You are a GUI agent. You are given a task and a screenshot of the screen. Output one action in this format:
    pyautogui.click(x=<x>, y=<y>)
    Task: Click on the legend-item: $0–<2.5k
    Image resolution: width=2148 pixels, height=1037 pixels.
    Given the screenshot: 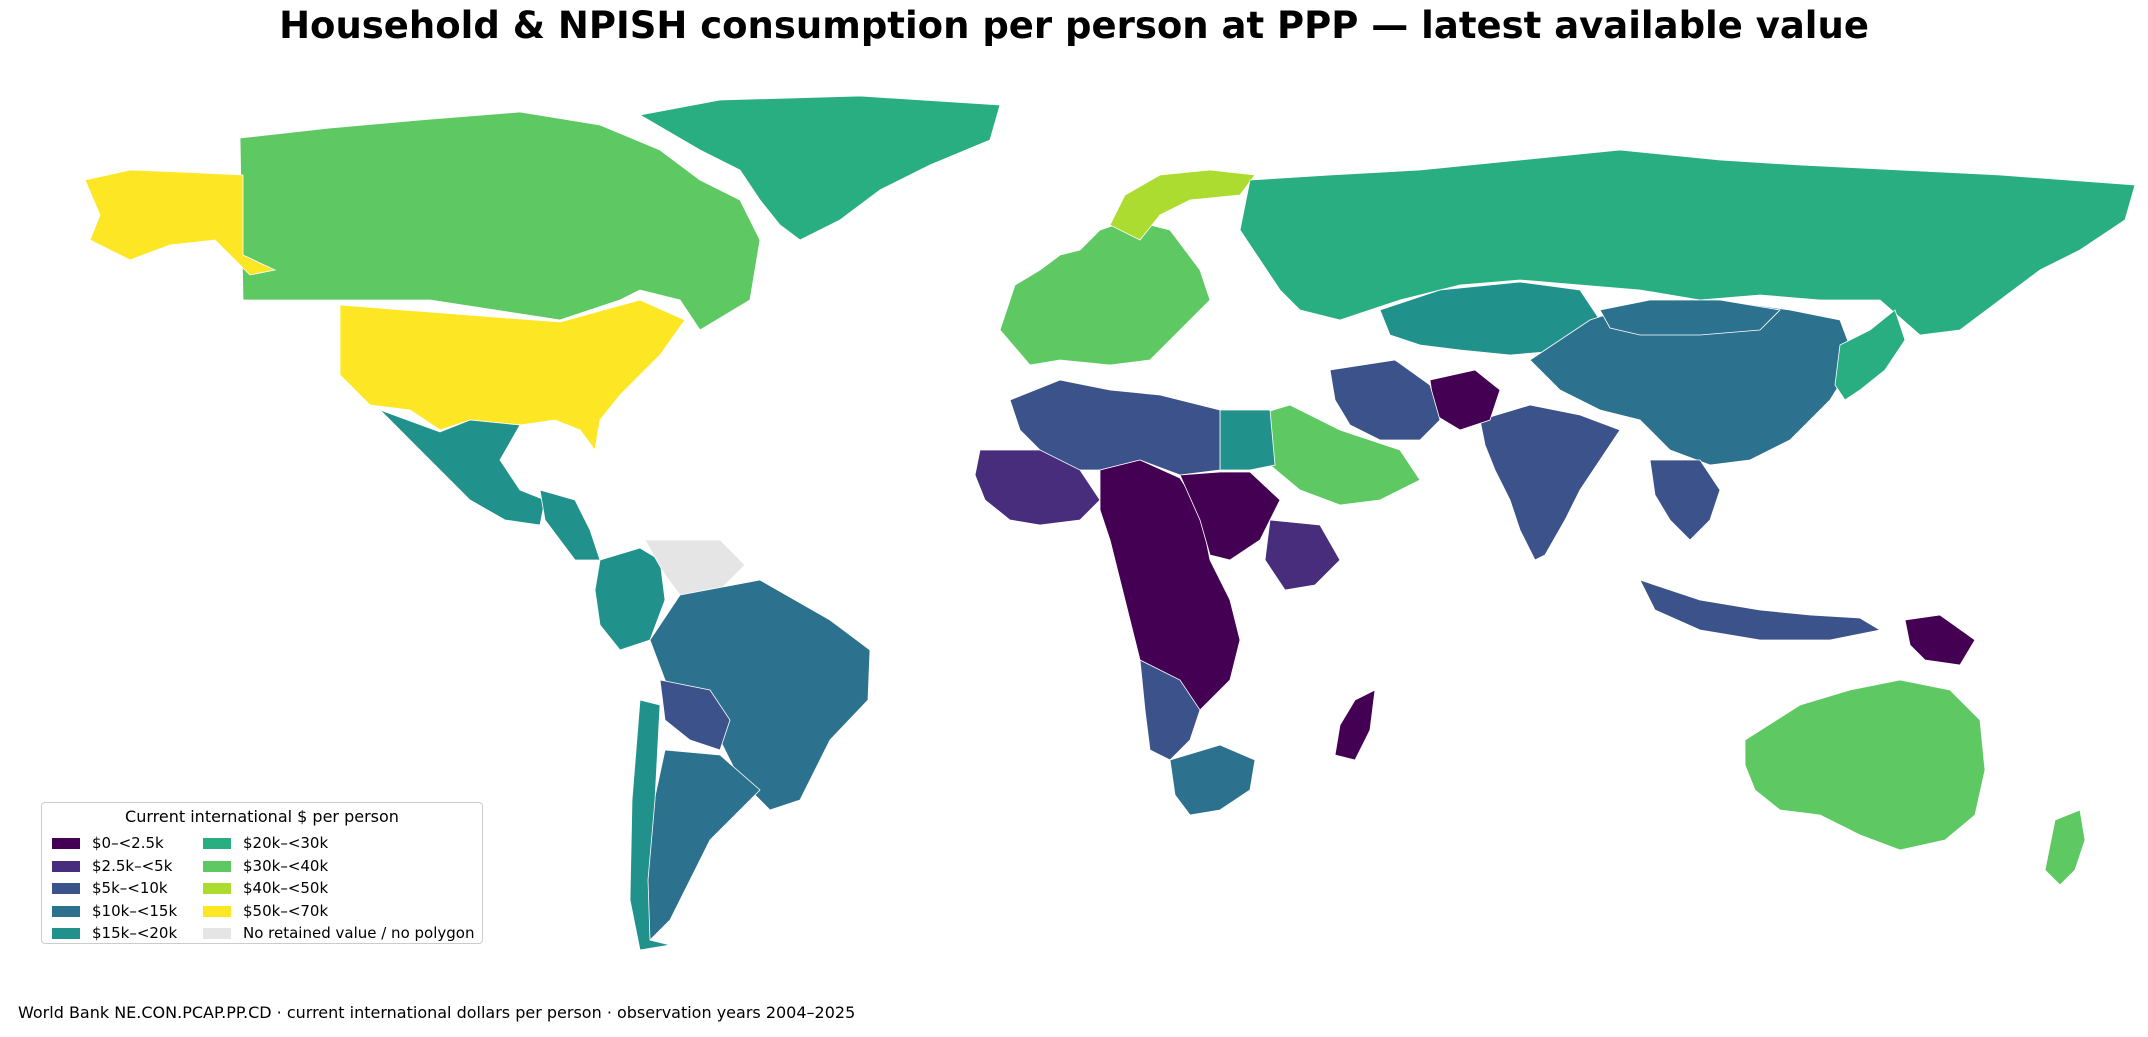 What is the action you would take?
    pyautogui.click(x=108, y=843)
    